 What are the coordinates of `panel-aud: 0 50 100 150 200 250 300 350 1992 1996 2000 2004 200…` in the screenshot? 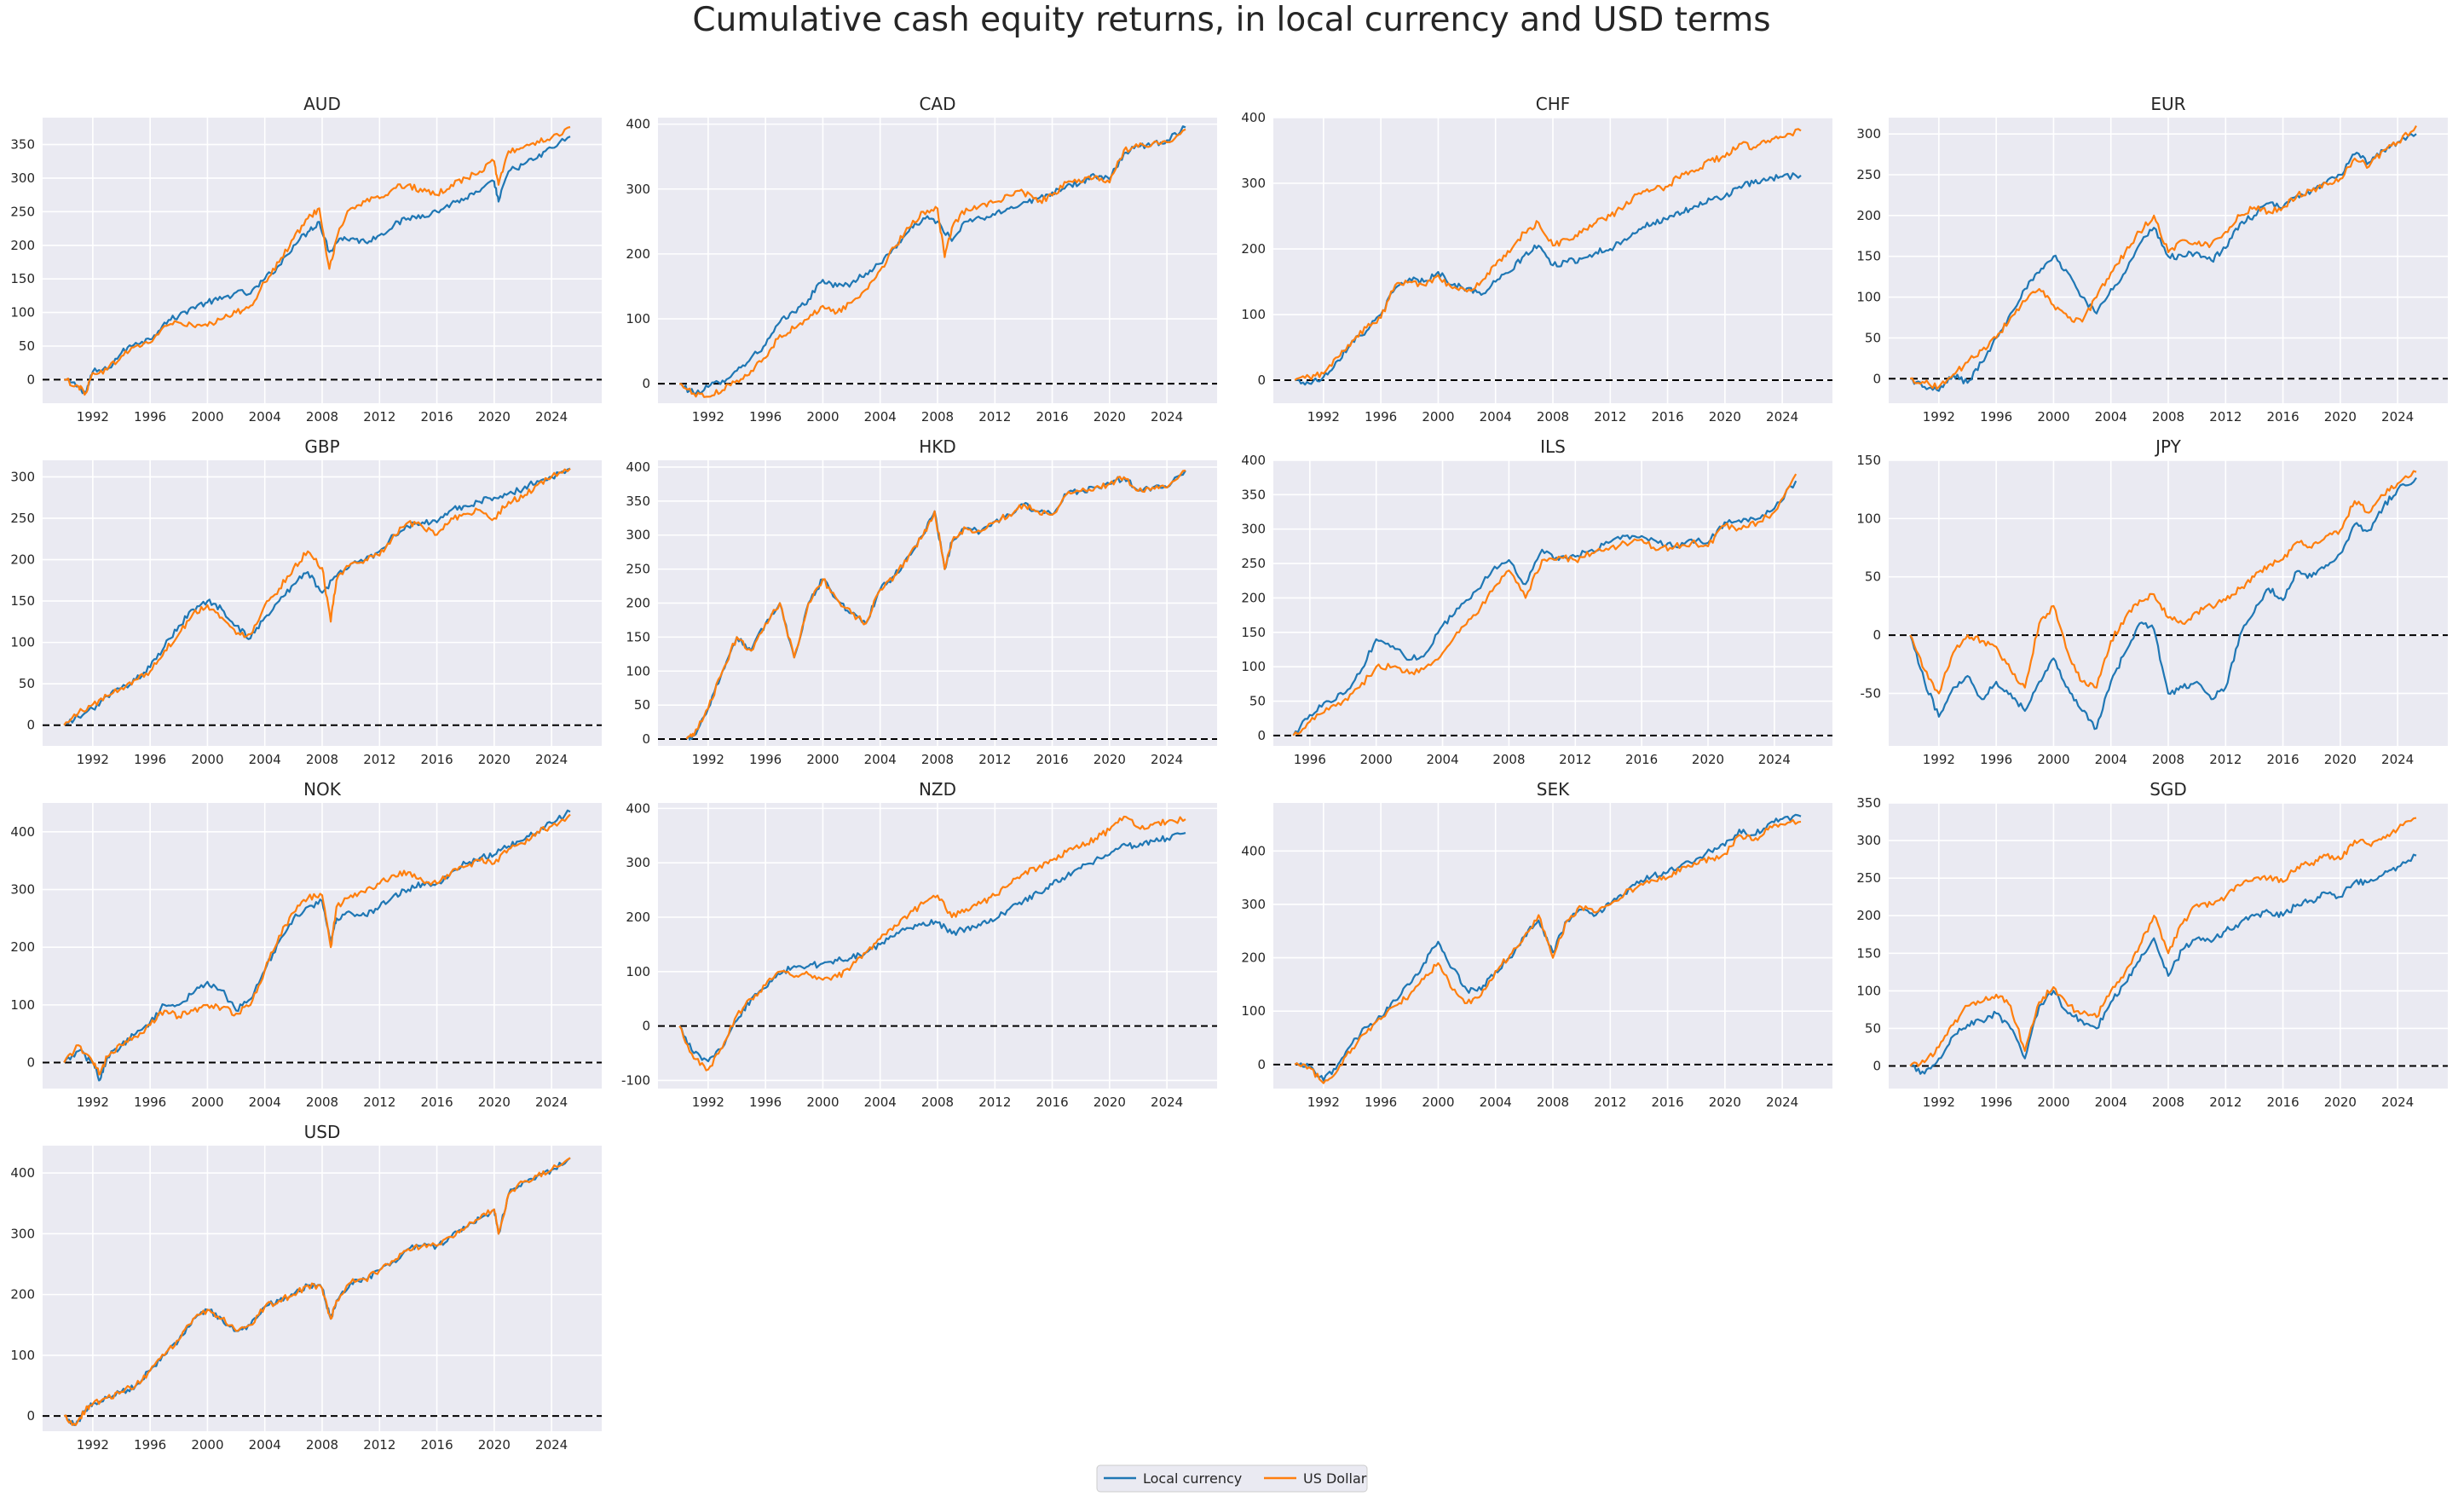 It's located at (306, 259).